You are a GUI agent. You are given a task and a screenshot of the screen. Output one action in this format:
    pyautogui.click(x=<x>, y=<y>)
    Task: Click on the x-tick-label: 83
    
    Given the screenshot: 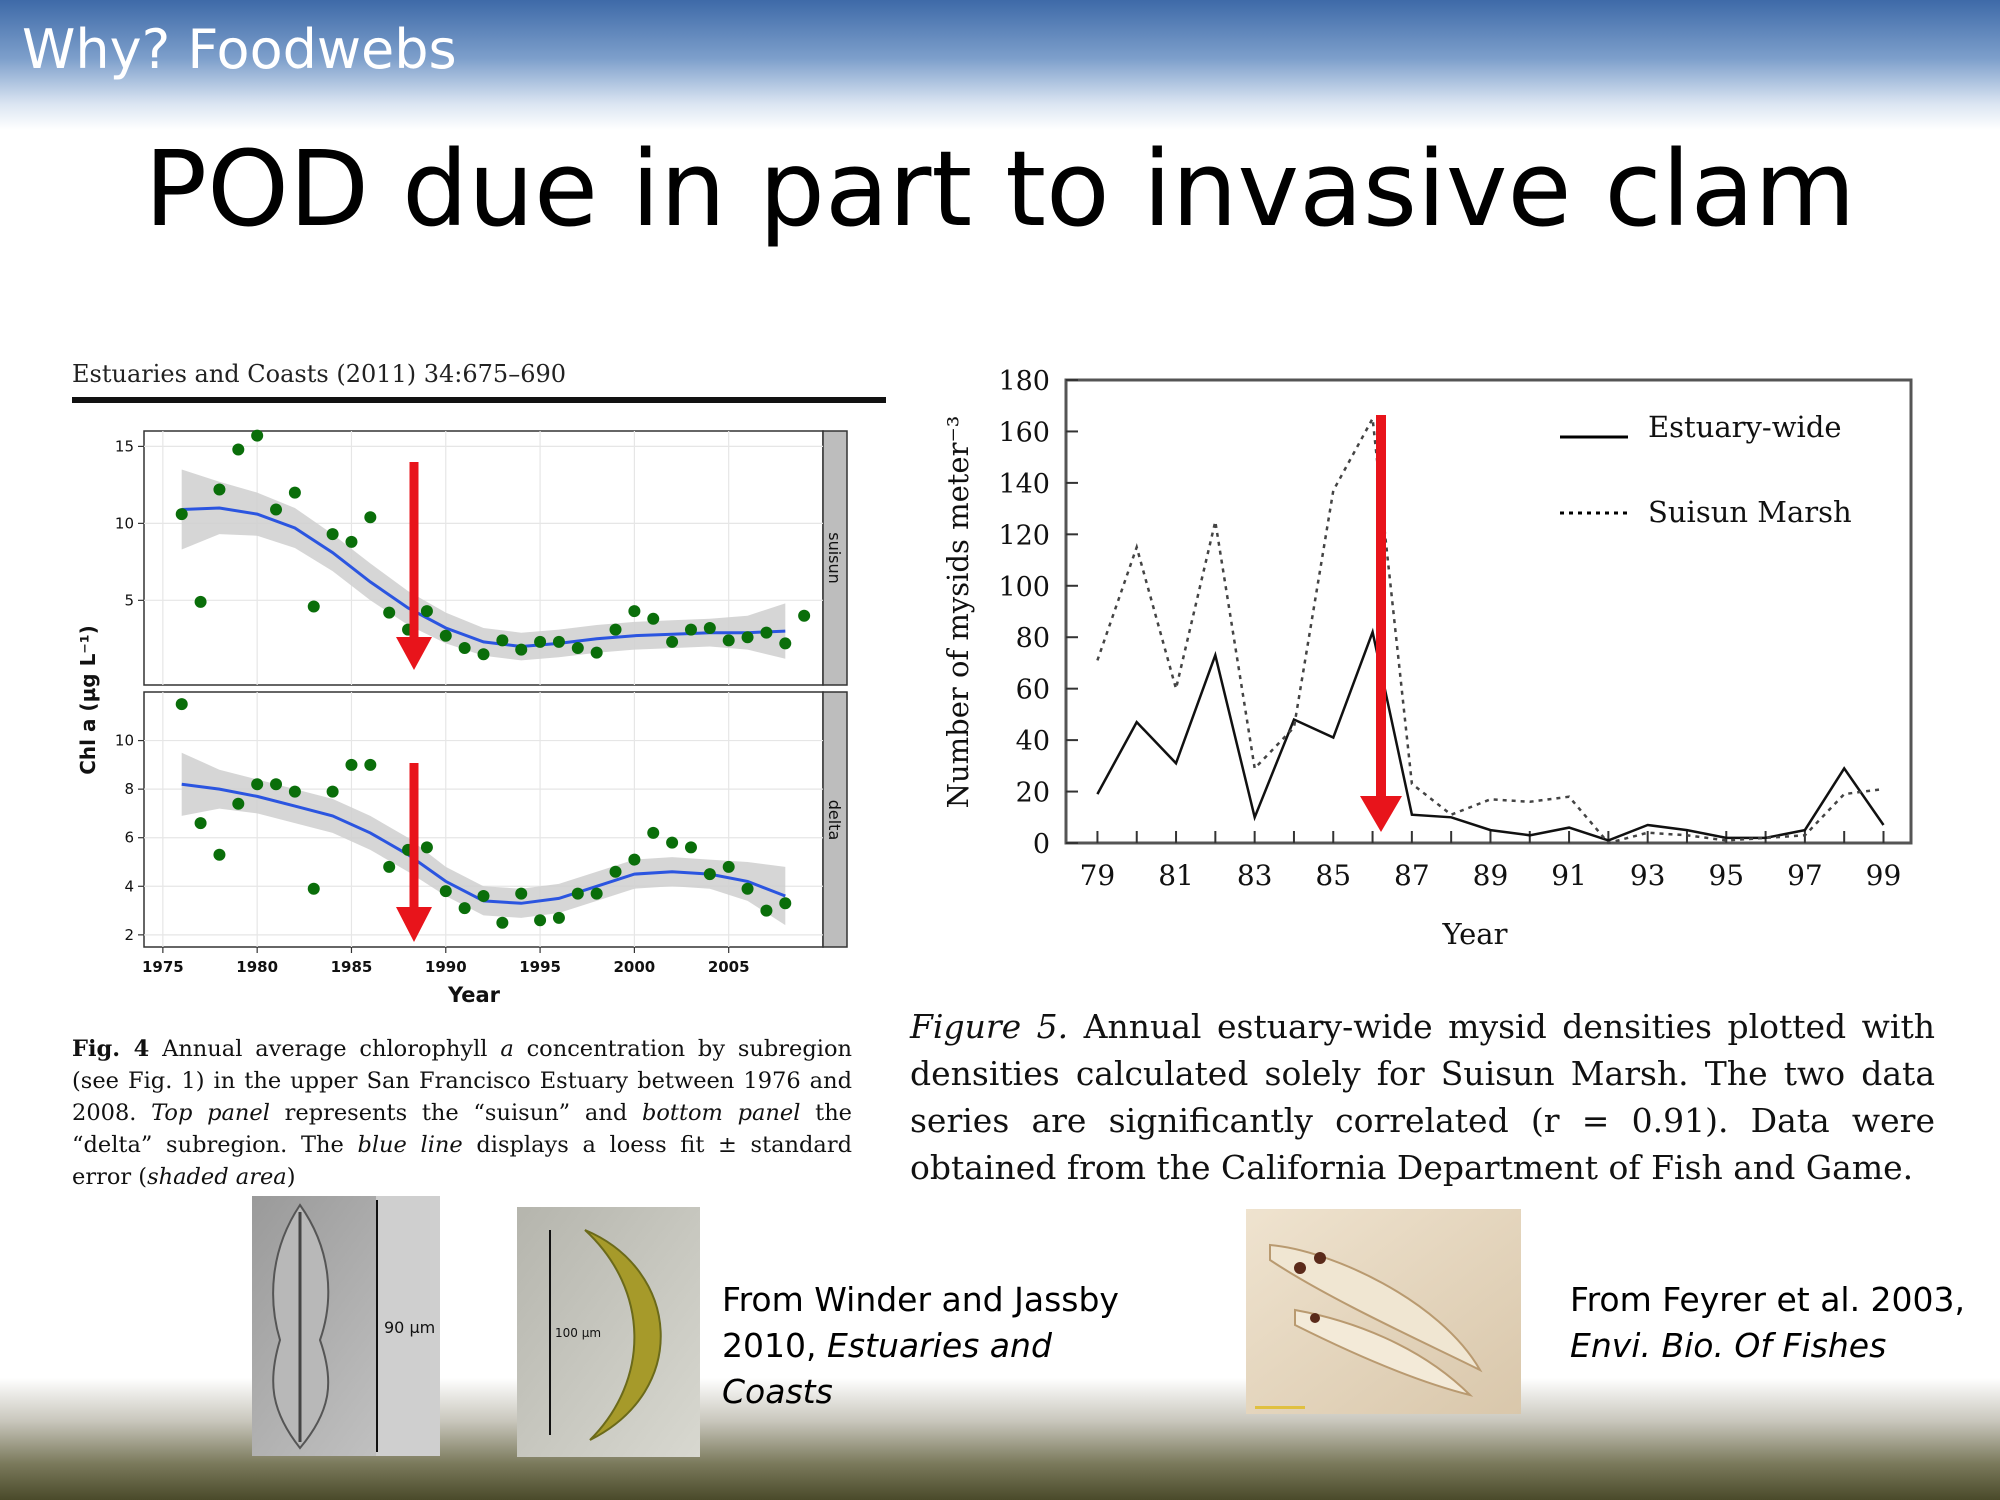 What is the action you would take?
    pyautogui.click(x=1255, y=875)
    